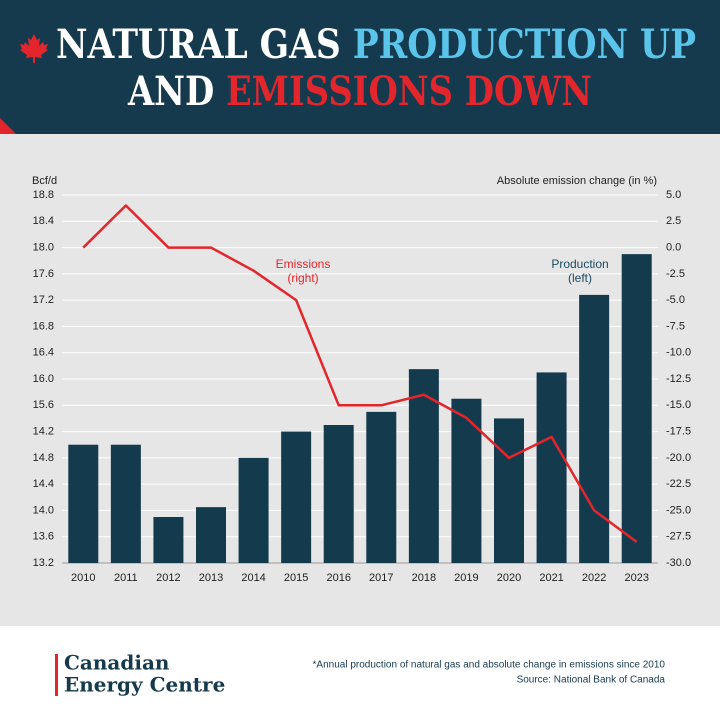 The height and width of the screenshot is (725, 720). I want to click on x-tick-label: 2010, so click(83, 578).